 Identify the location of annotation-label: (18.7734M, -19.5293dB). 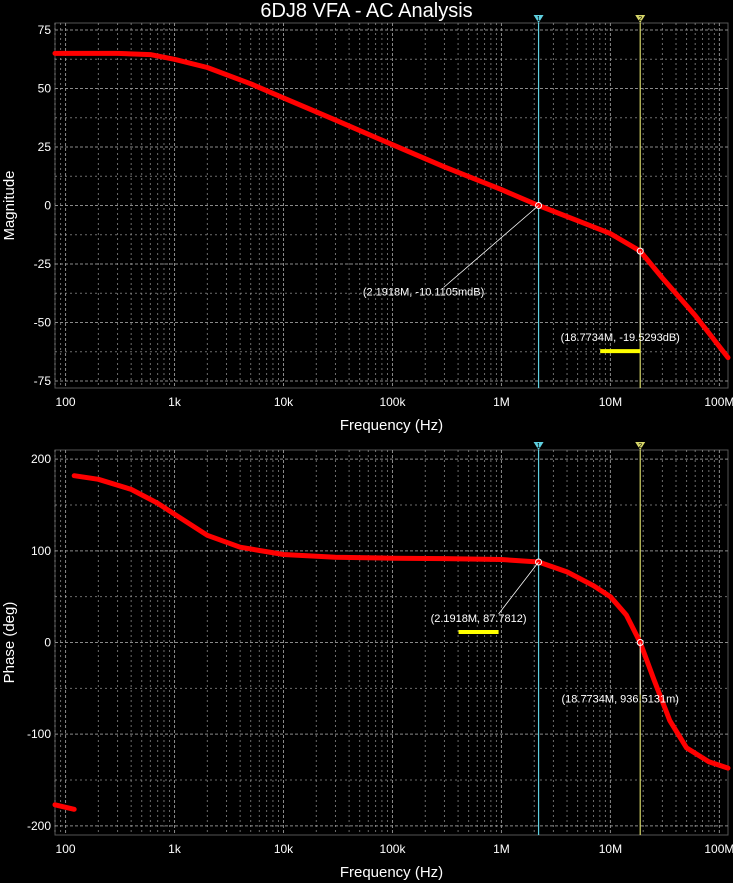
(620, 338).